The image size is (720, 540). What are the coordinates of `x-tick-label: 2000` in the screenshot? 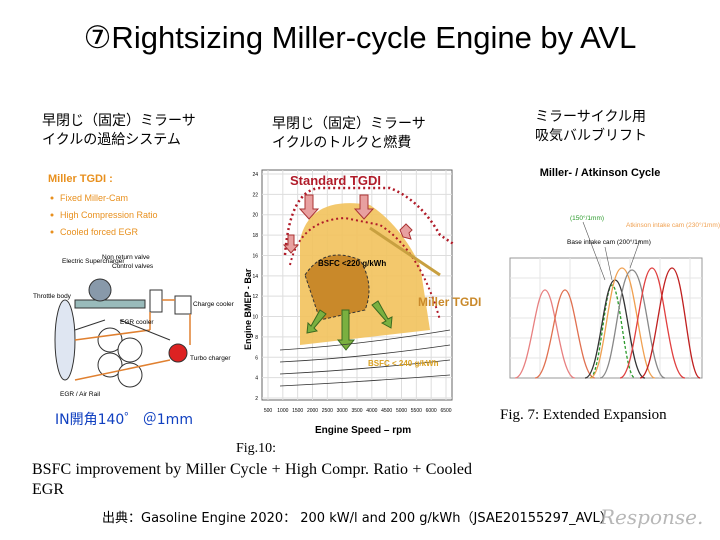 It's located at (312, 411).